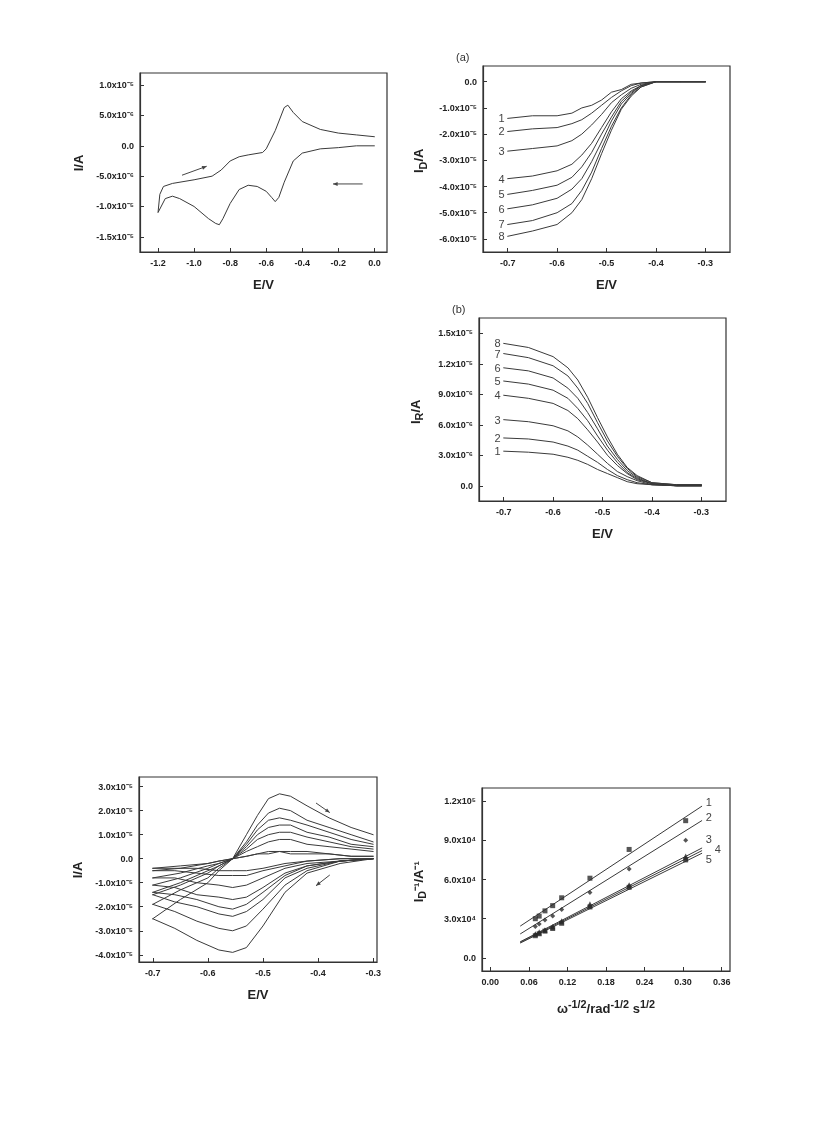  Describe the element at coordinates (644, 981) in the screenshot. I see `x-tick-label: 0.24` at that location.